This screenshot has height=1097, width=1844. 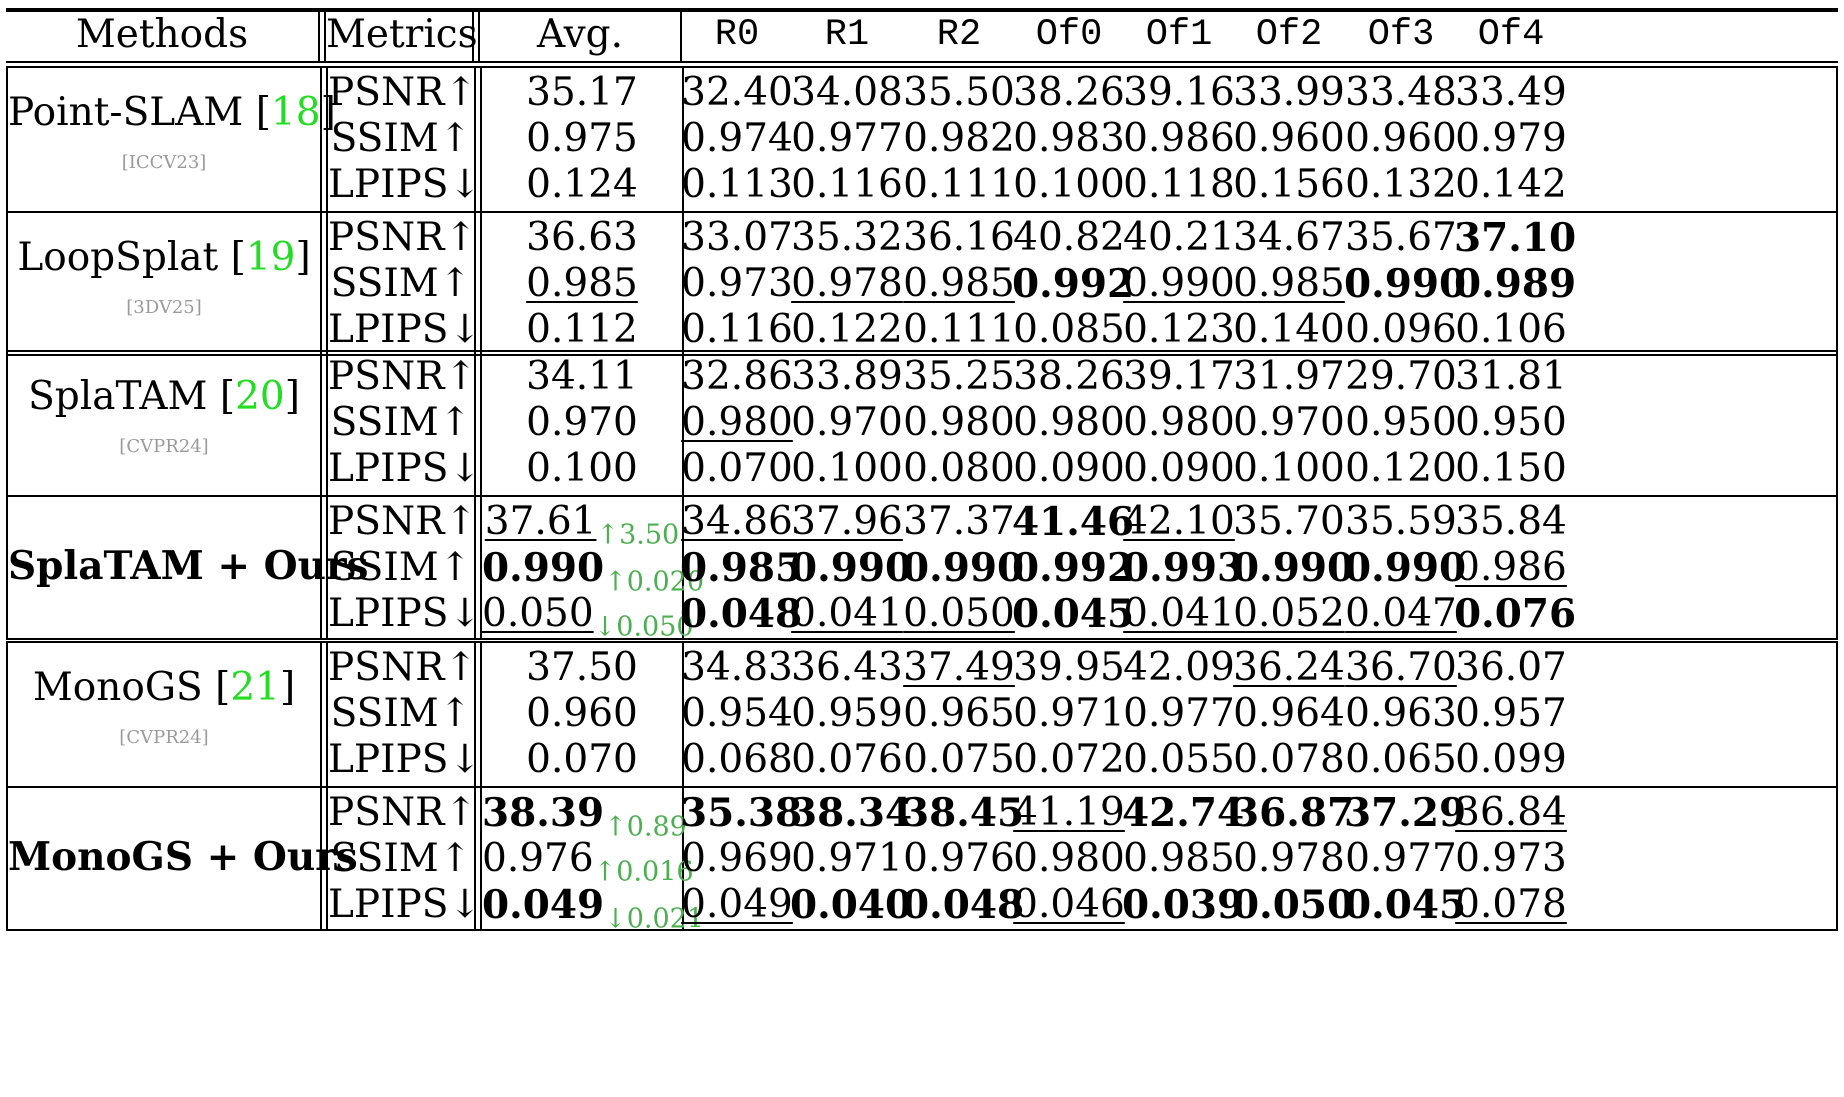 What do you see at coordinates (538, 613) in the screenshot?
I see `avg-value: 0.050` at bounding box center [538, 613].